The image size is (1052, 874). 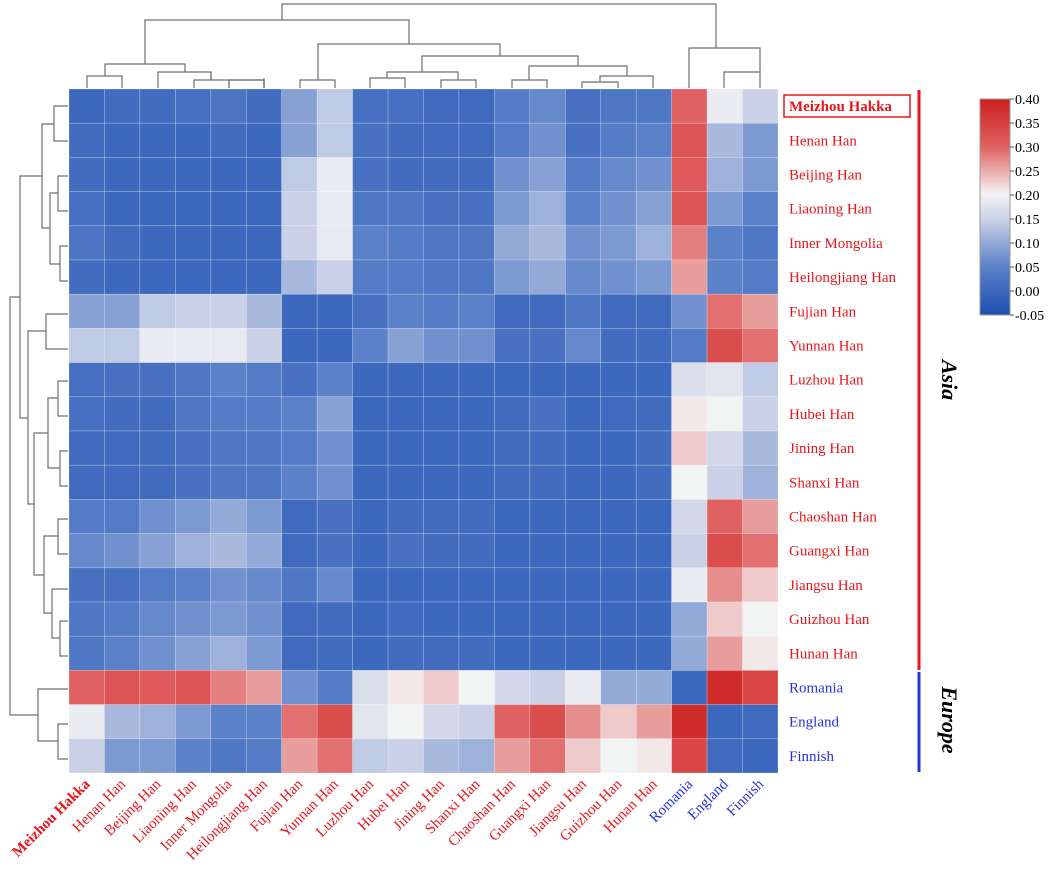 I want to click on column-label: England, so click(x=708, y=799).